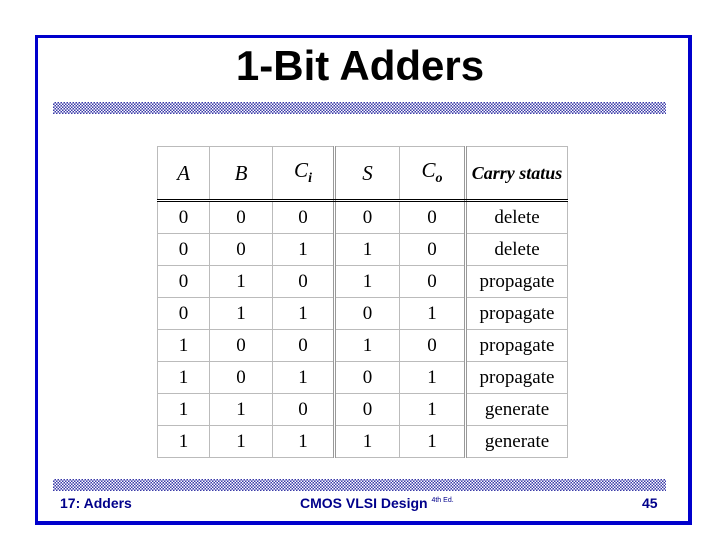 The height and width of the screenshot is (540, 720). I want to click on table-row: 1 0 0 1 0 propagate, so click(362, 345).